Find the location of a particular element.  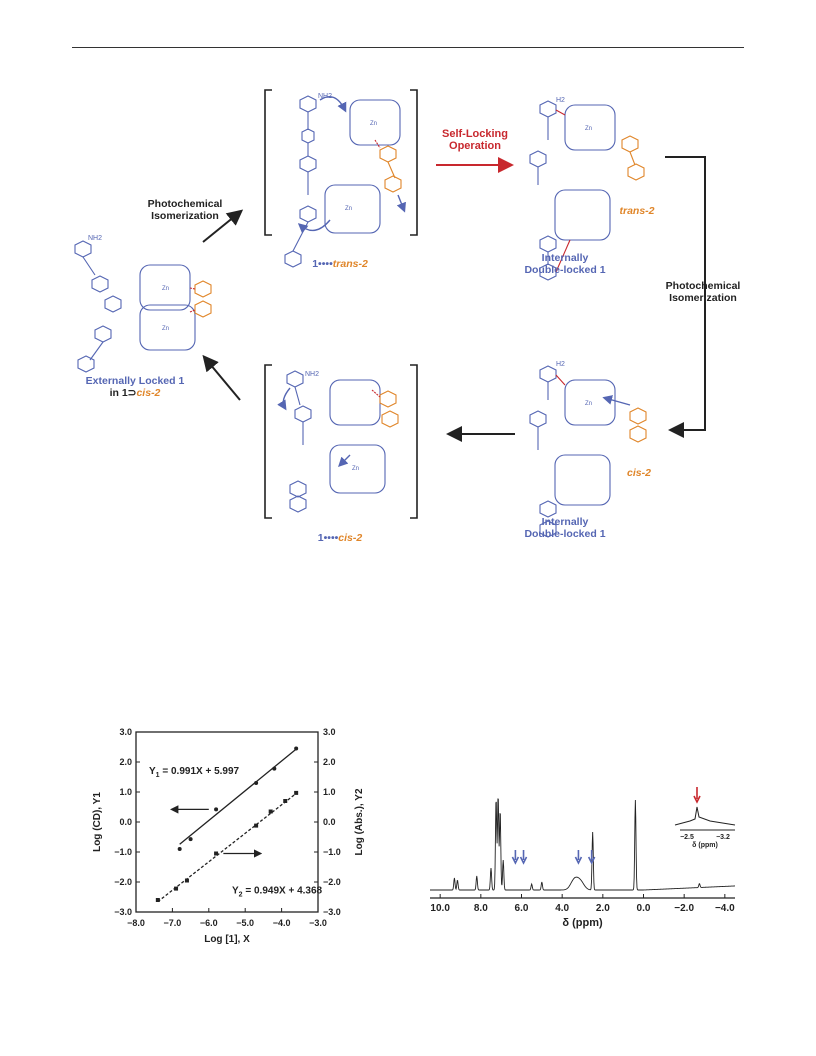

molecule-externally-locked is located at coordinates (135, 306).